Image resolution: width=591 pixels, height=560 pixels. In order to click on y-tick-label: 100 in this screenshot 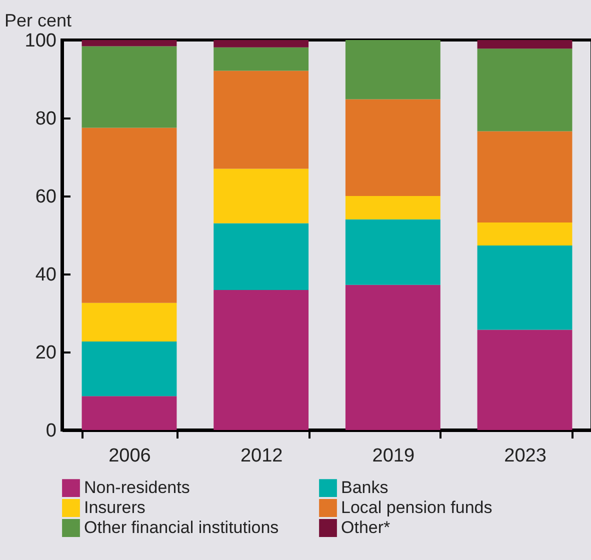, I will do `click(40, 41)`.